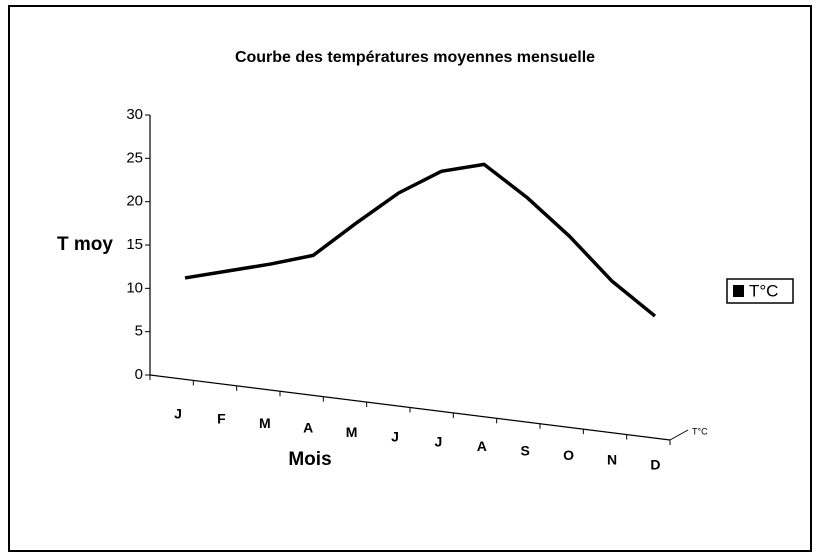 The image size is (817, 555). What do you see at coordinates (221, 418) in the screenshot?
I see `x-tick-label: F` at bounding box center [221, 418].